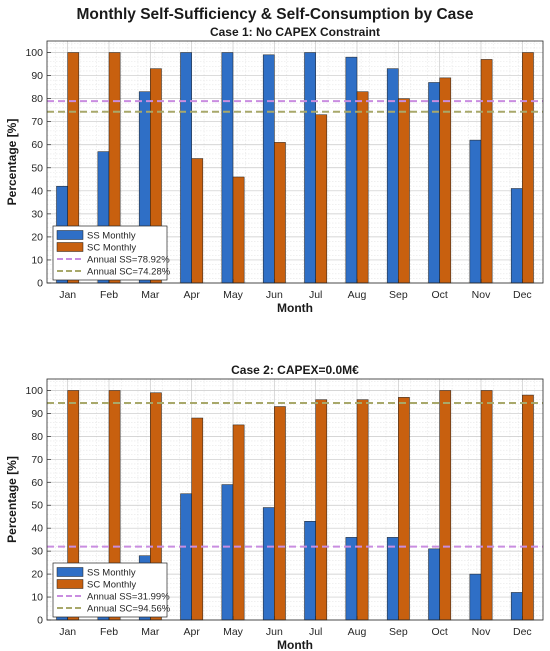 The image size is (550, 651). I want to click on bar-sc-nov, so click(486, 171).